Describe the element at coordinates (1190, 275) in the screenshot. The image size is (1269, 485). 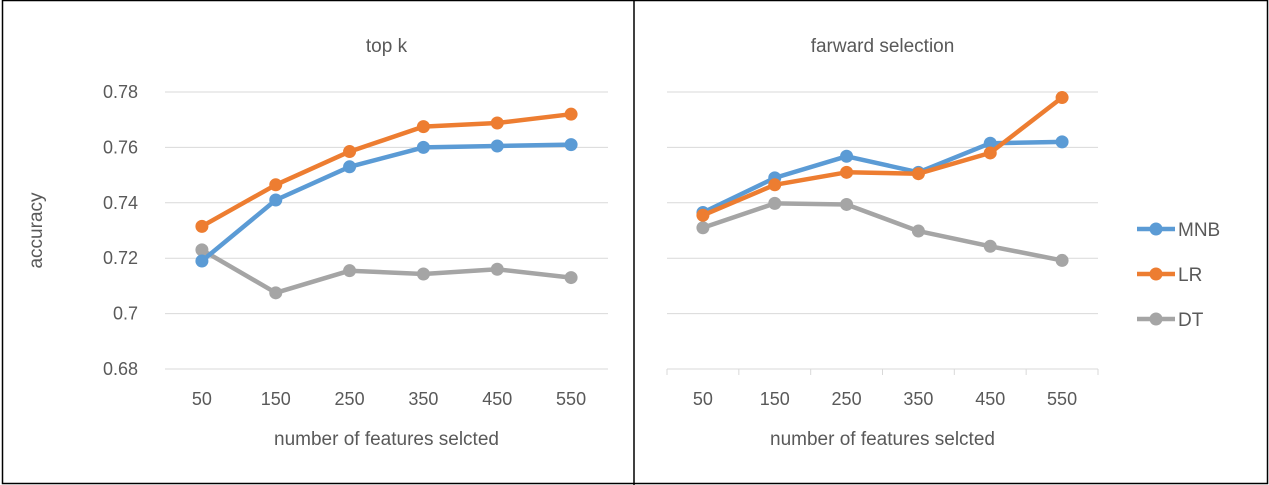
I see `legend-label-lr: LR` at that location.